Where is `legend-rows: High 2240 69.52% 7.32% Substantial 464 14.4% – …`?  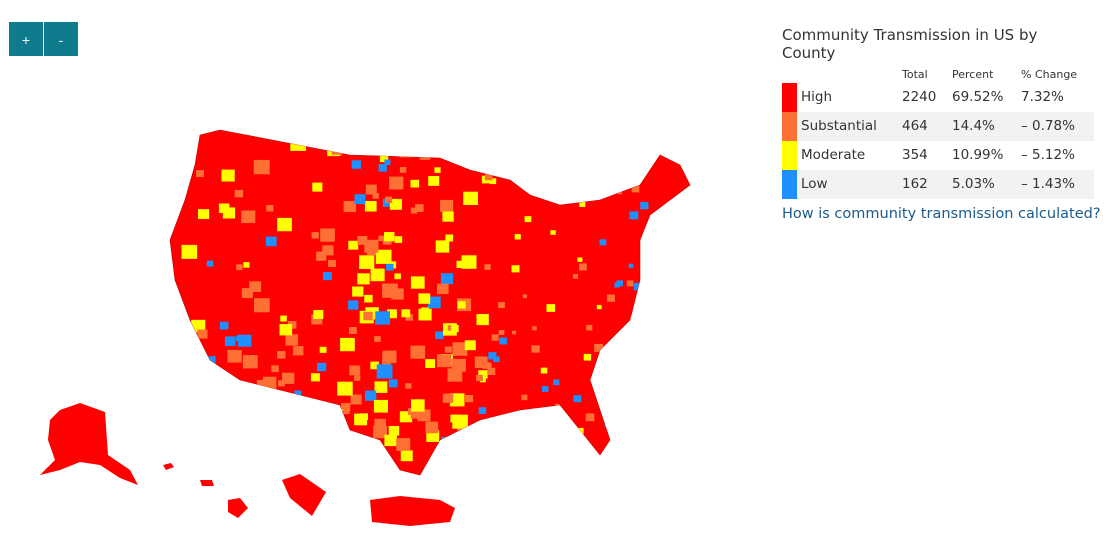 legend-rows: High 2240 69.52% 7.32% Substantial 464 14.4% – … is located at coordinates (938, 141).